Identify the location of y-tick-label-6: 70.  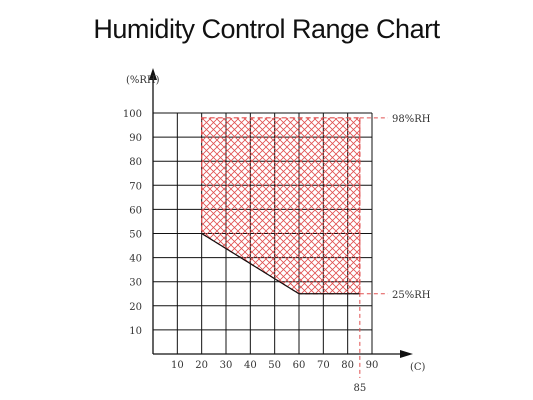
(135, 186).